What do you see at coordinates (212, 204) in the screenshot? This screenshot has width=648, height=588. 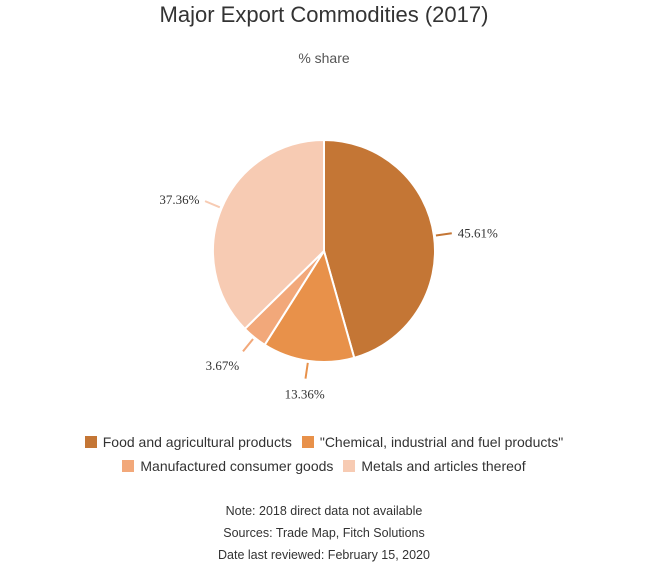 I see `leader-line-metals` at bounding box center [212, 204].